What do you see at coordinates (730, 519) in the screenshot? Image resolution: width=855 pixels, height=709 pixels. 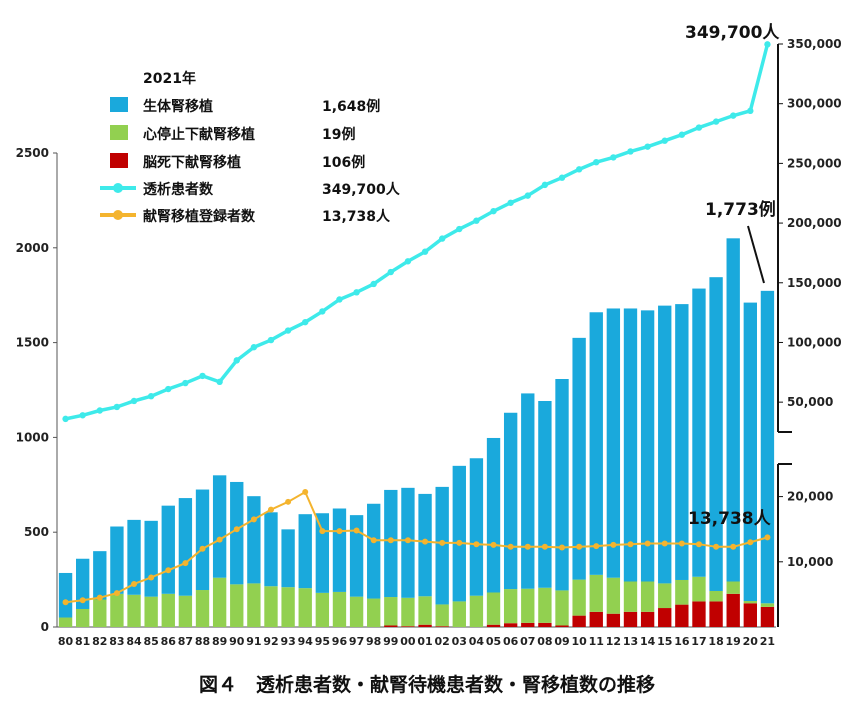 I see `annotation-waitlist-total: 13,738人` at bounding box center [730, 519].